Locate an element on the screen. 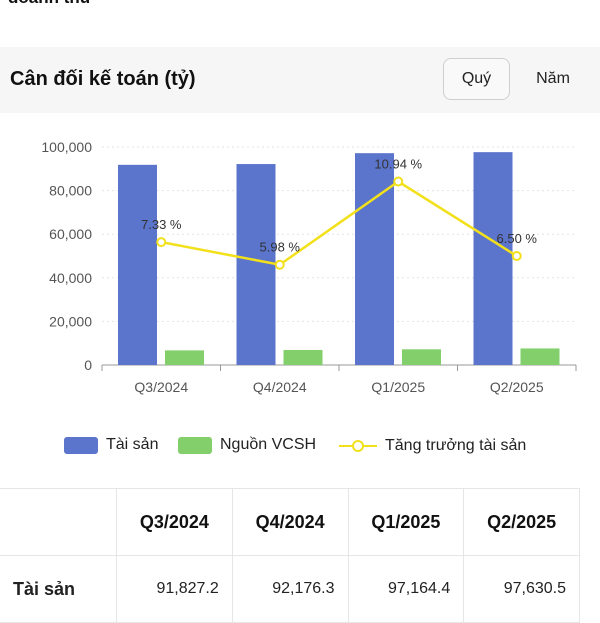  growth-data-label: 10.94 % is located at coordinates (398, 164).